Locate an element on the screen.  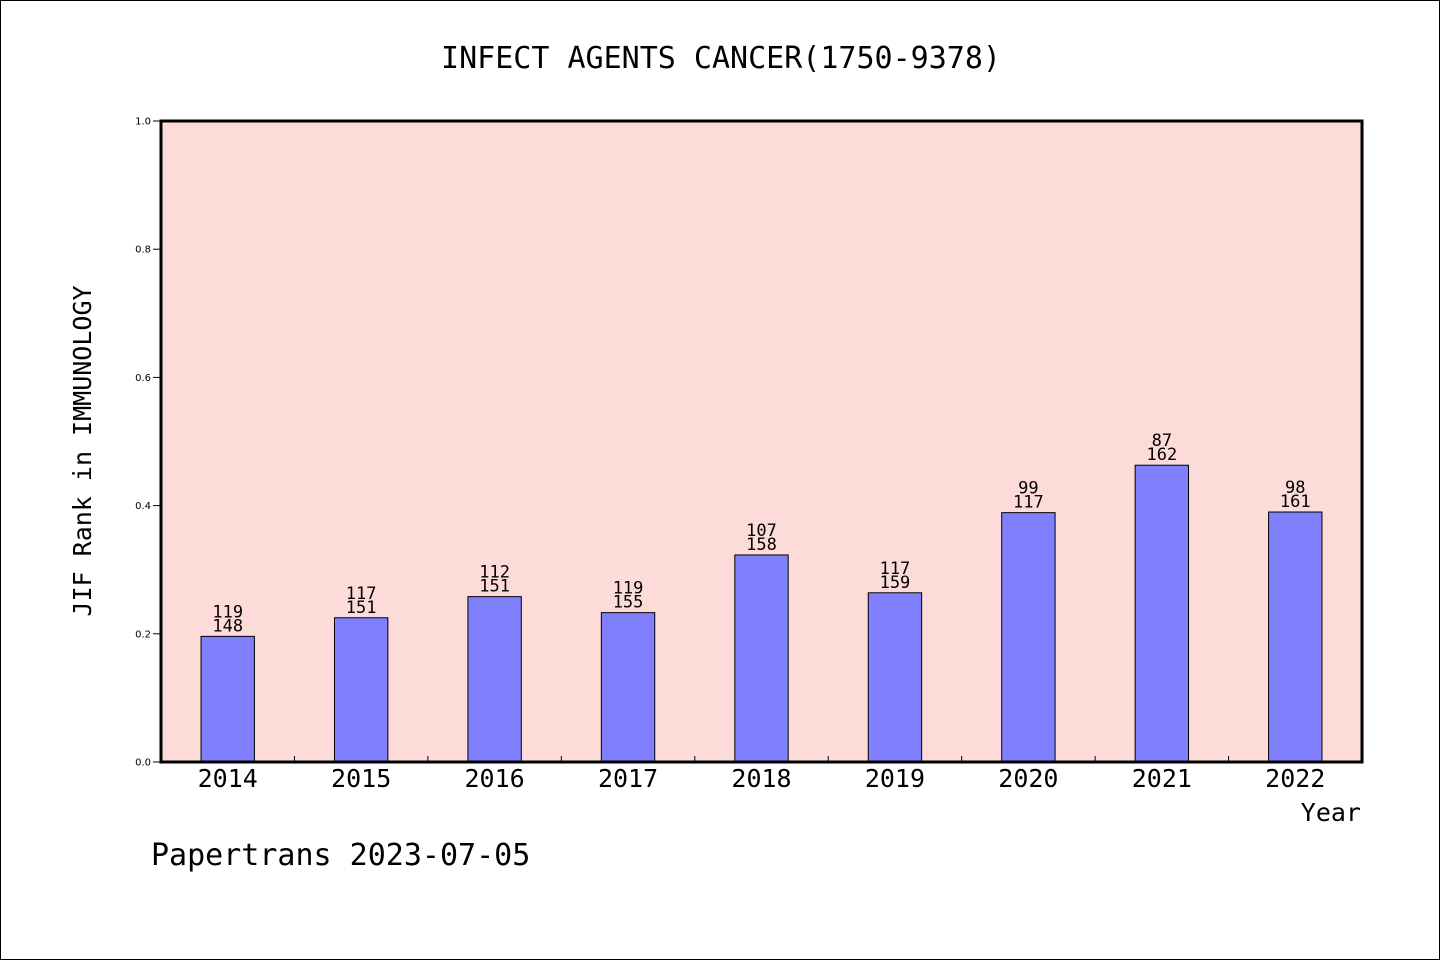
y-axis-ticks: 0.0 0.2 0.4 0.6 0.8 1.0 is located at coordinates (148, 443).